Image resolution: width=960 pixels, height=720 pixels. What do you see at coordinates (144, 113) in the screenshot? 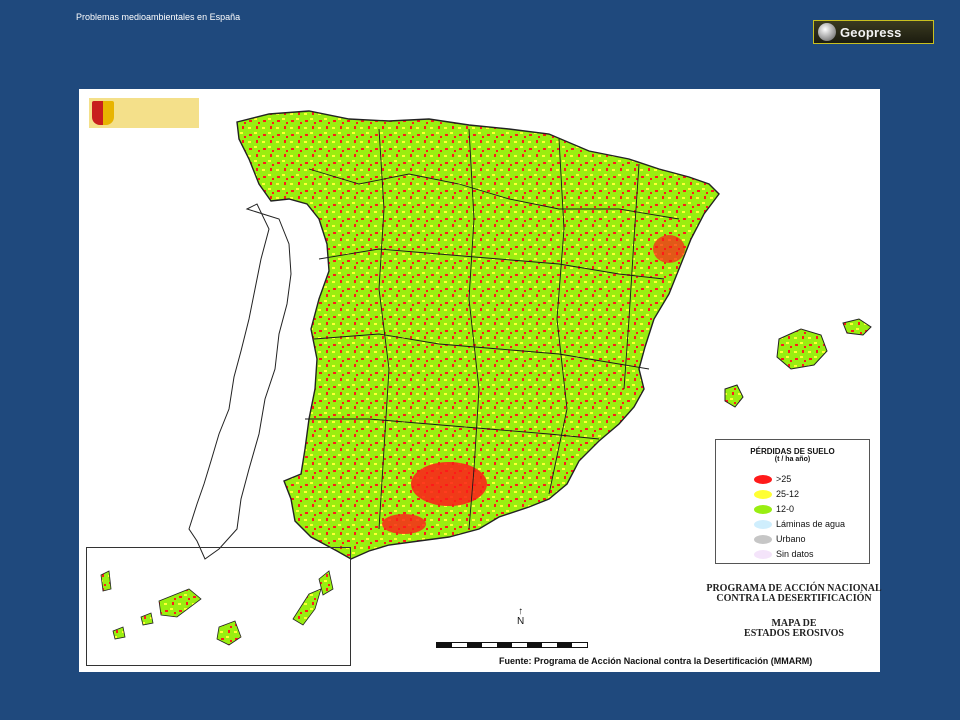
I see `government-emblem` at bounding box center [144, 113].